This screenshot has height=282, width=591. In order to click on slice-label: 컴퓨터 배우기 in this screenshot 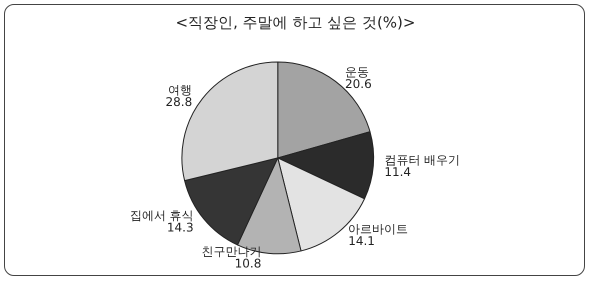, I will do `click(422, 160)`.